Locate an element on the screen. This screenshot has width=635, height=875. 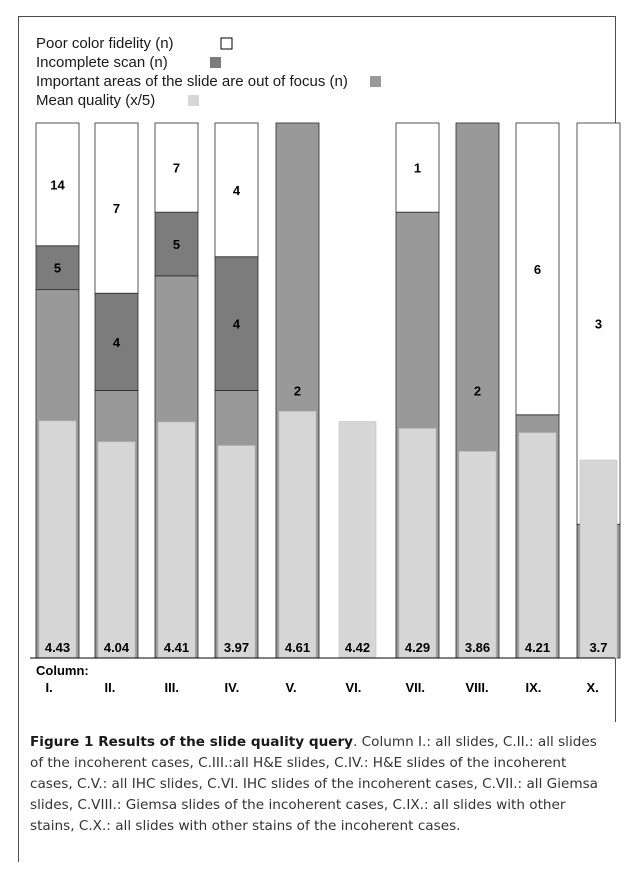
column-tick-label: IX. is located at coordinates (534, 687).